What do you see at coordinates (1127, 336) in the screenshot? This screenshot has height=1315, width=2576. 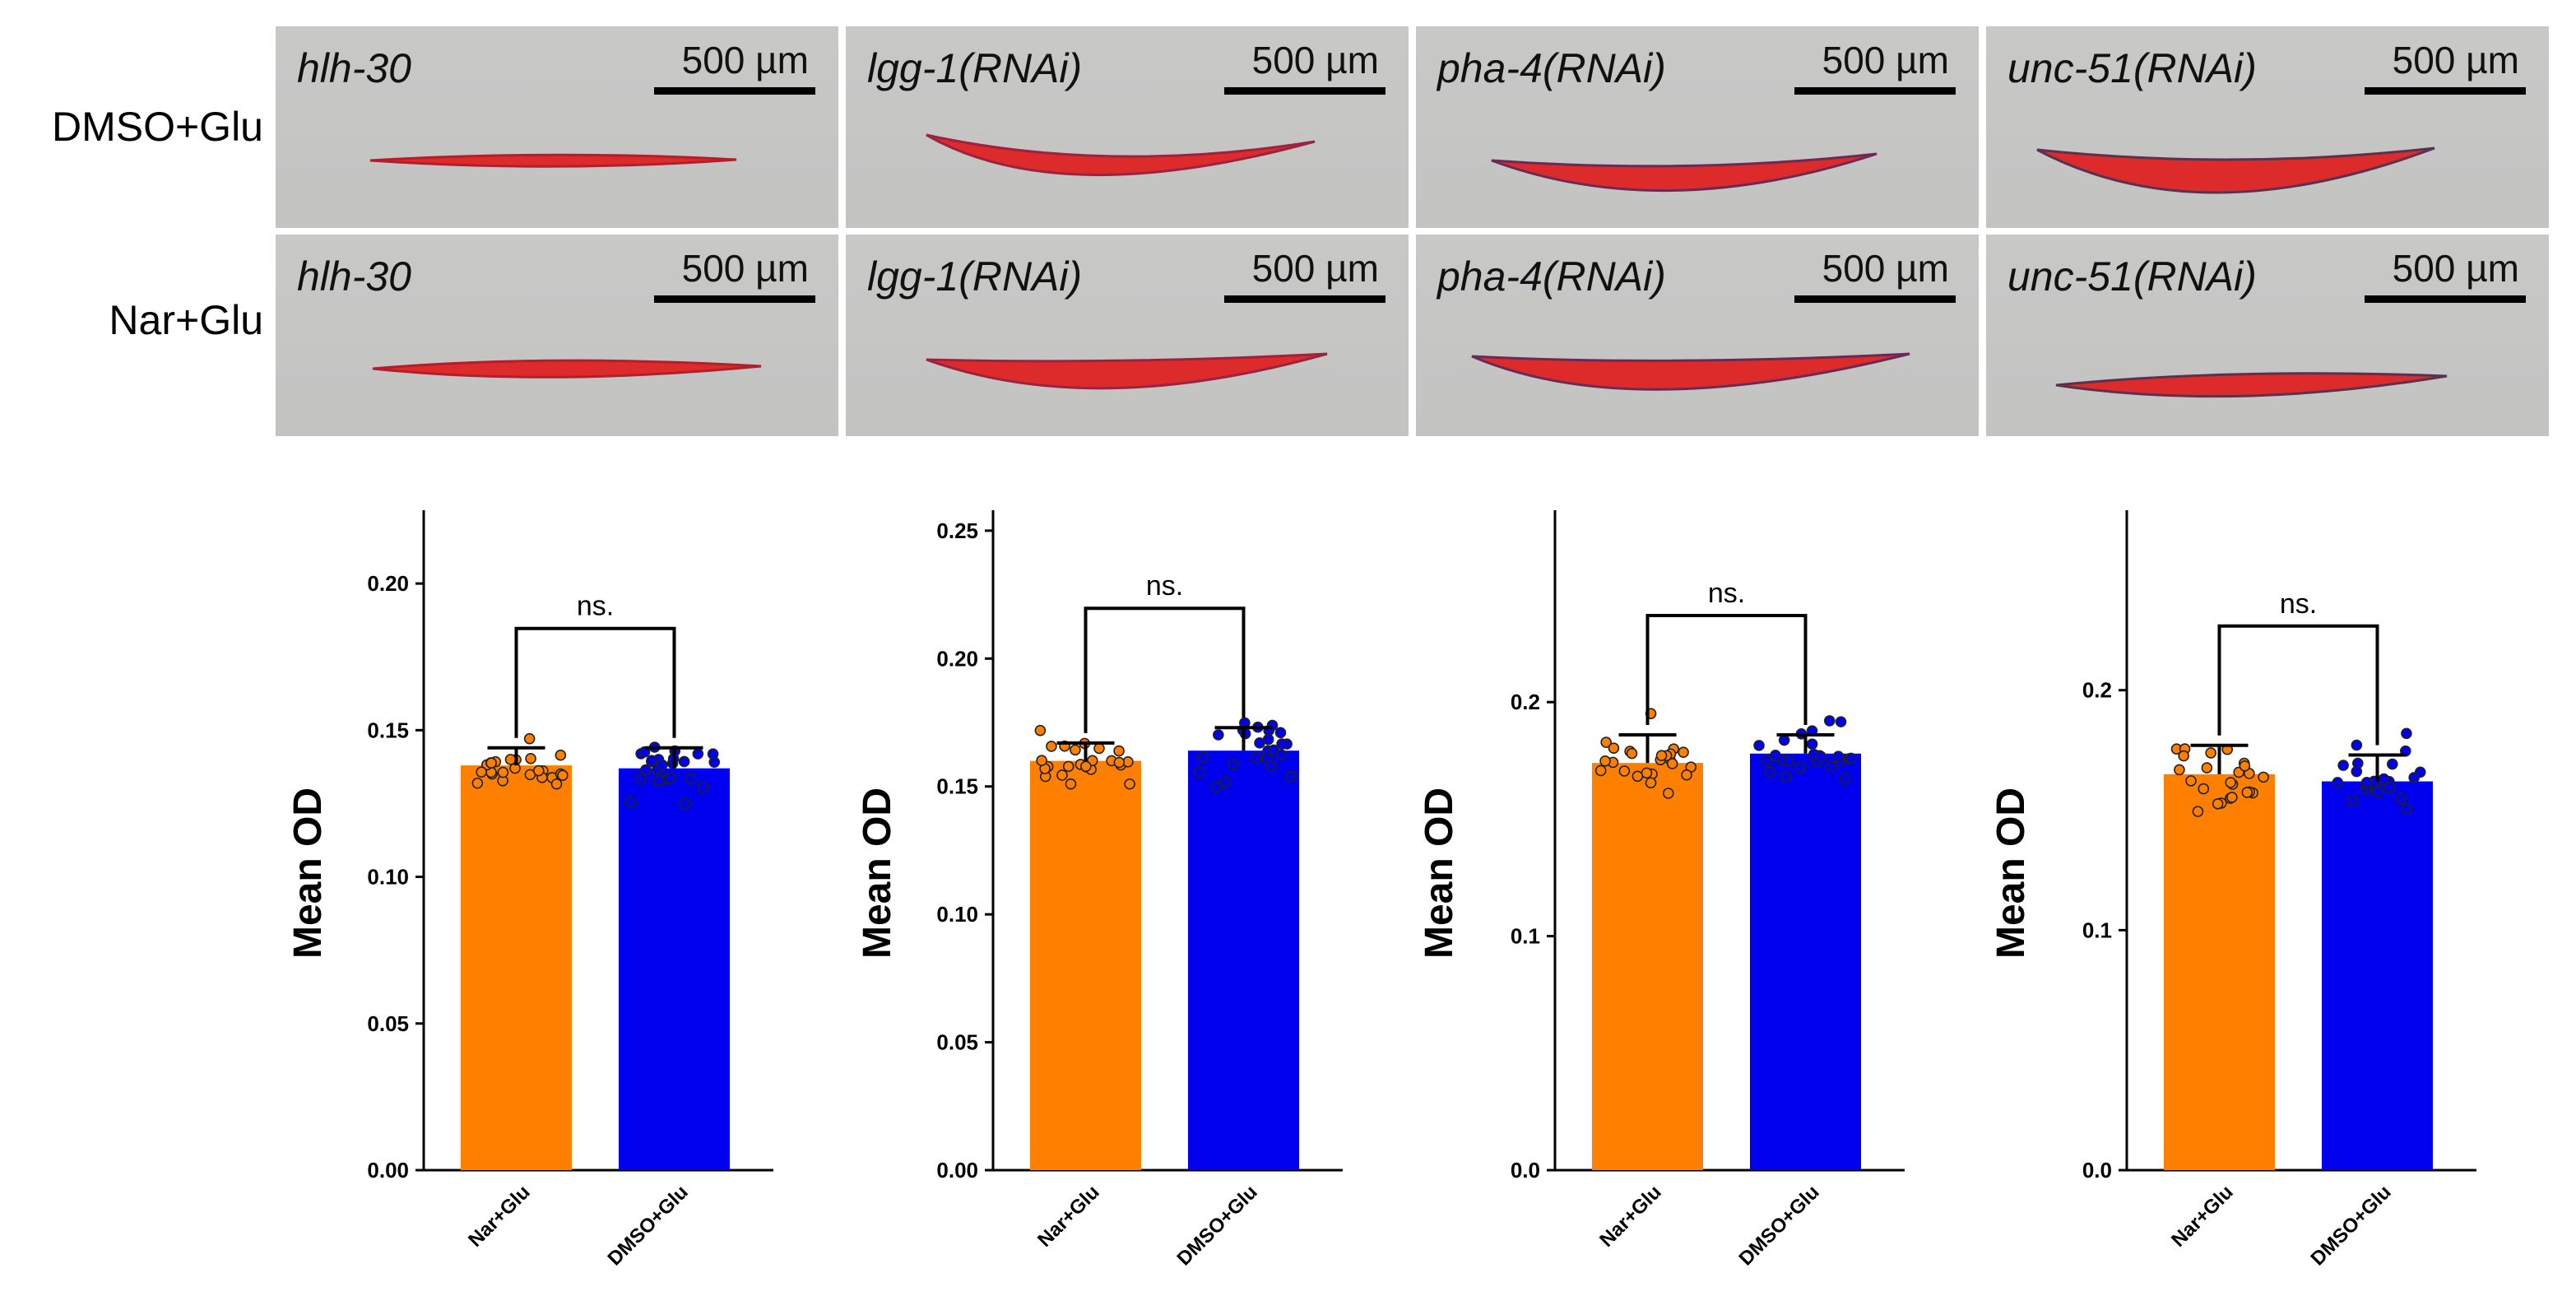 I see `micrograph-nar-lgg1: lgg-1(RNAi) 500 µm` at bounding box center [1127, 336].